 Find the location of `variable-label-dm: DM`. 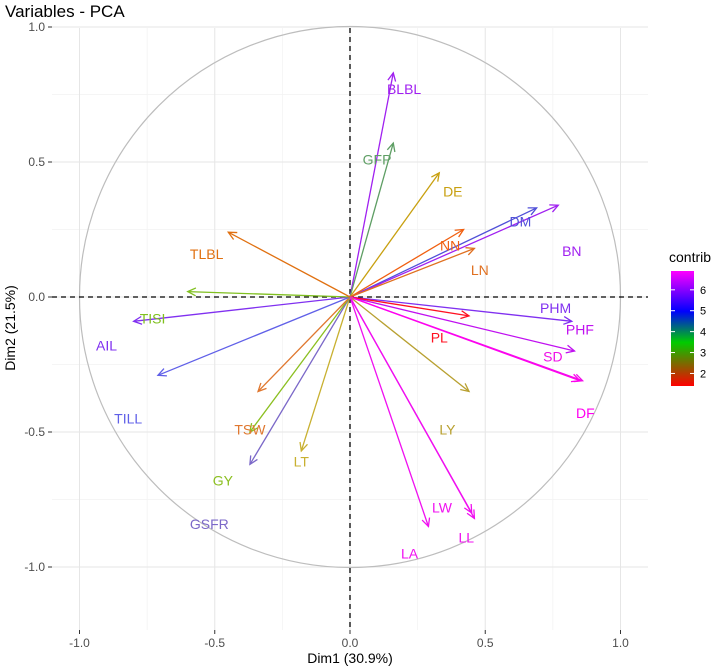

variable-label-dm: DM is located at coordinates (521, 221).